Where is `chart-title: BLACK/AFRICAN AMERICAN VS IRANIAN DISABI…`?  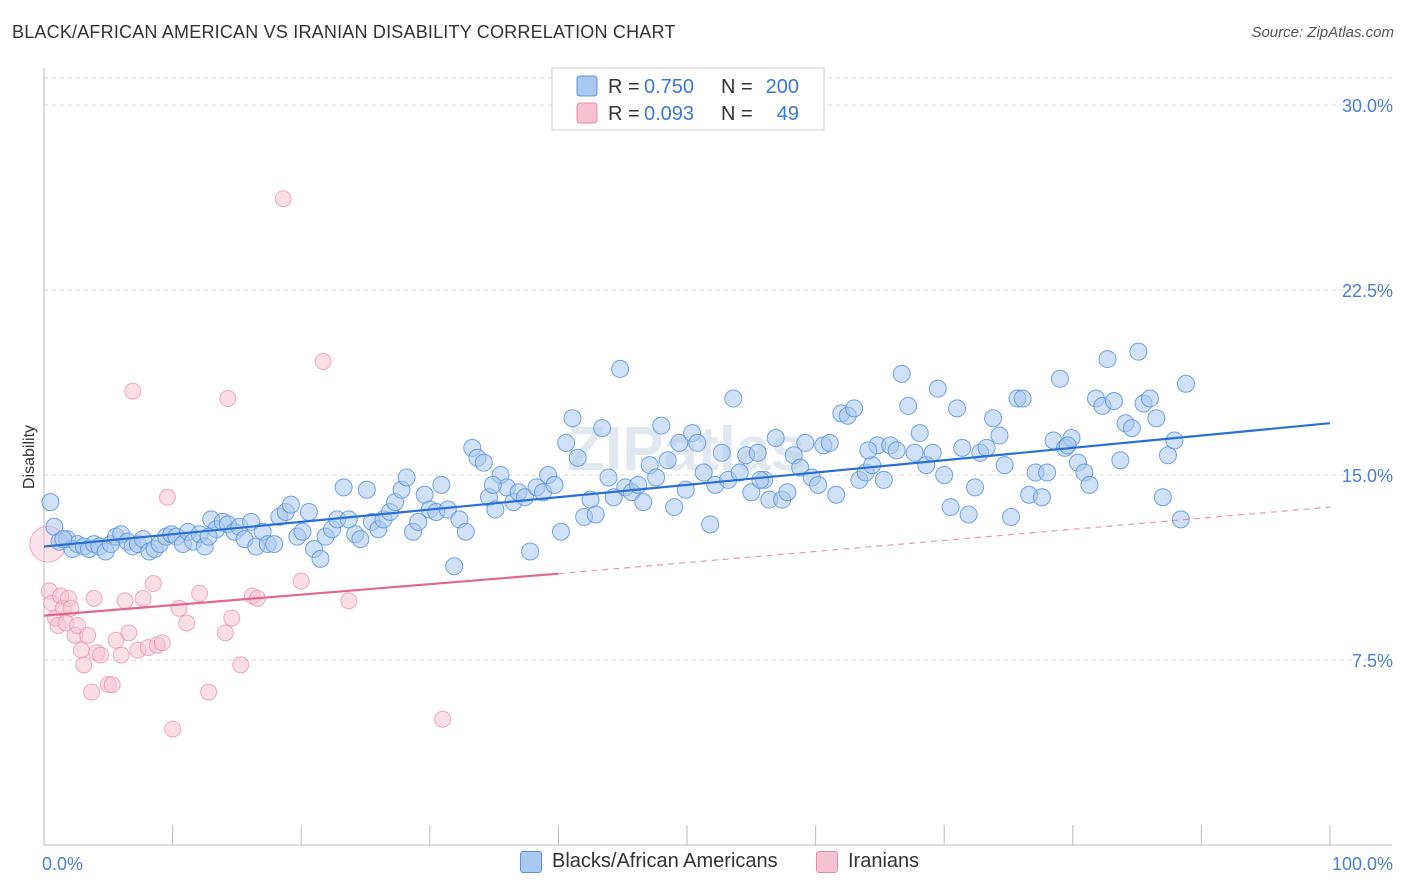
chart-title: BLACK/AFRICAN AMERICAN VS IRANIAN DISABI… is located at coordinates (344, 32).